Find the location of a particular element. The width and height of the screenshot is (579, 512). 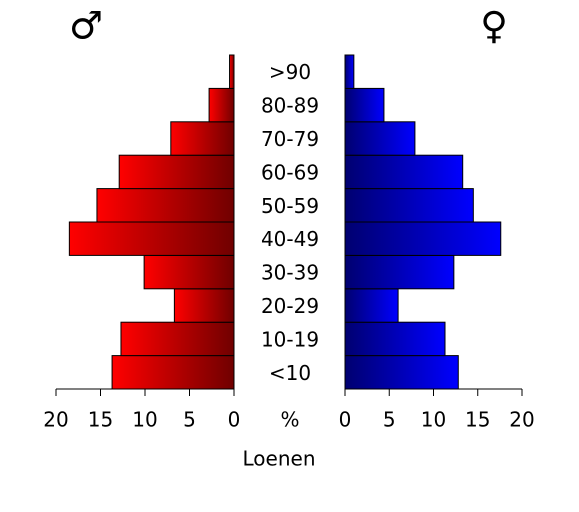

category-label: 50-59 is located at coordinates (290, 206).